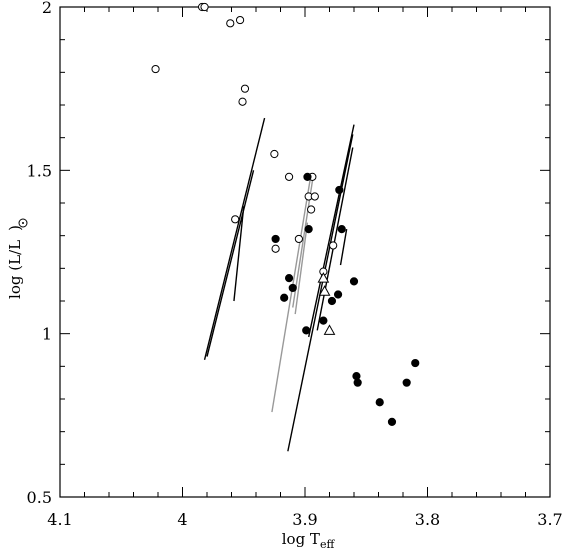  I want to click on x-axis-label: log Teff, so click(309, 540).